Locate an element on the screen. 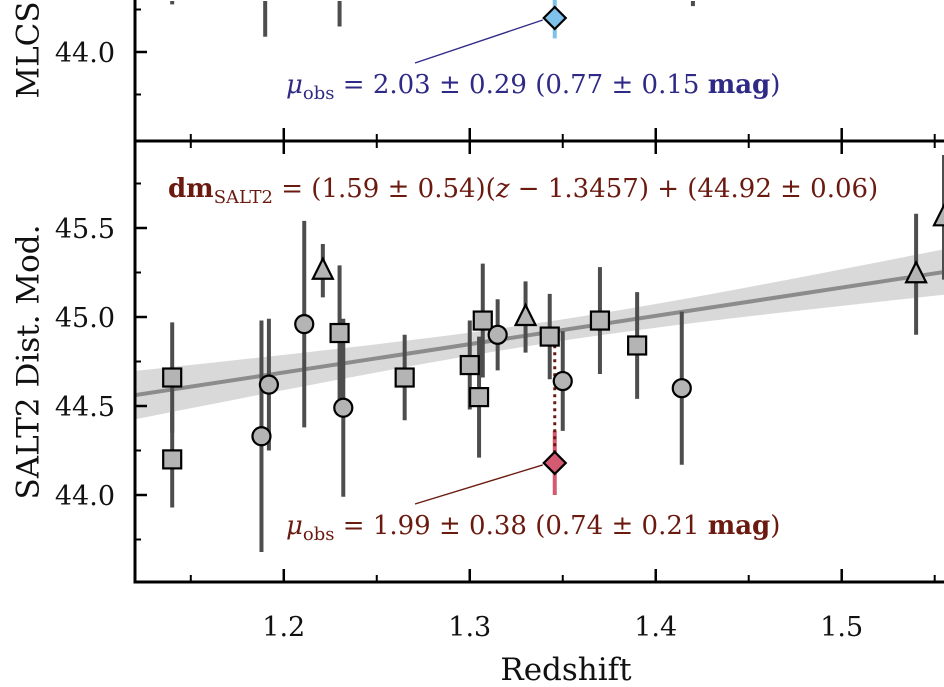 The image size is (944, 687). top-y-axis-title: MLCS is located at coordinates (29, 49).